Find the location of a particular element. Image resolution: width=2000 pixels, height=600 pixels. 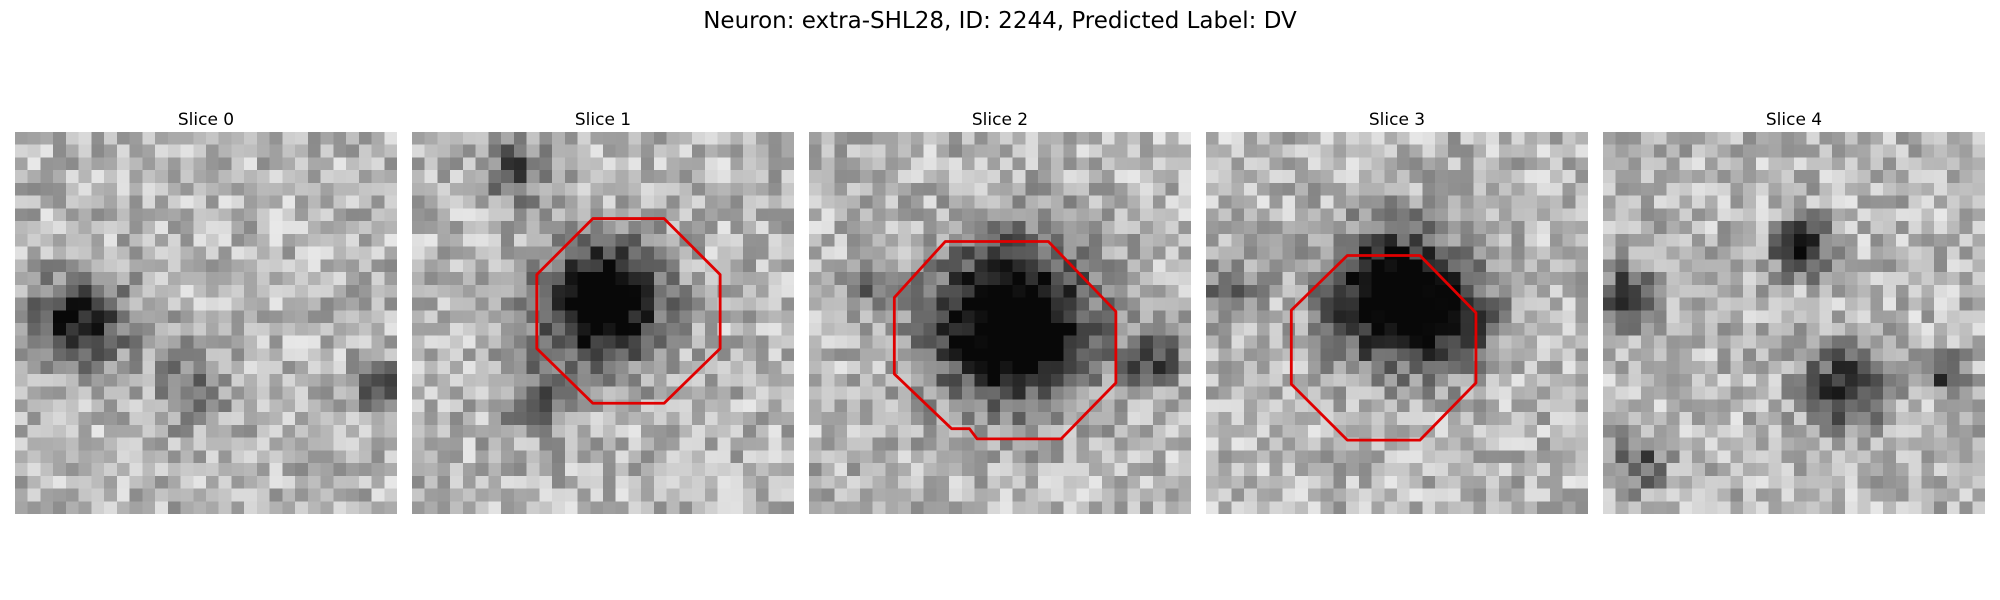

slice-panel-3: Slice 3 is located at coordinates (1397, 311).